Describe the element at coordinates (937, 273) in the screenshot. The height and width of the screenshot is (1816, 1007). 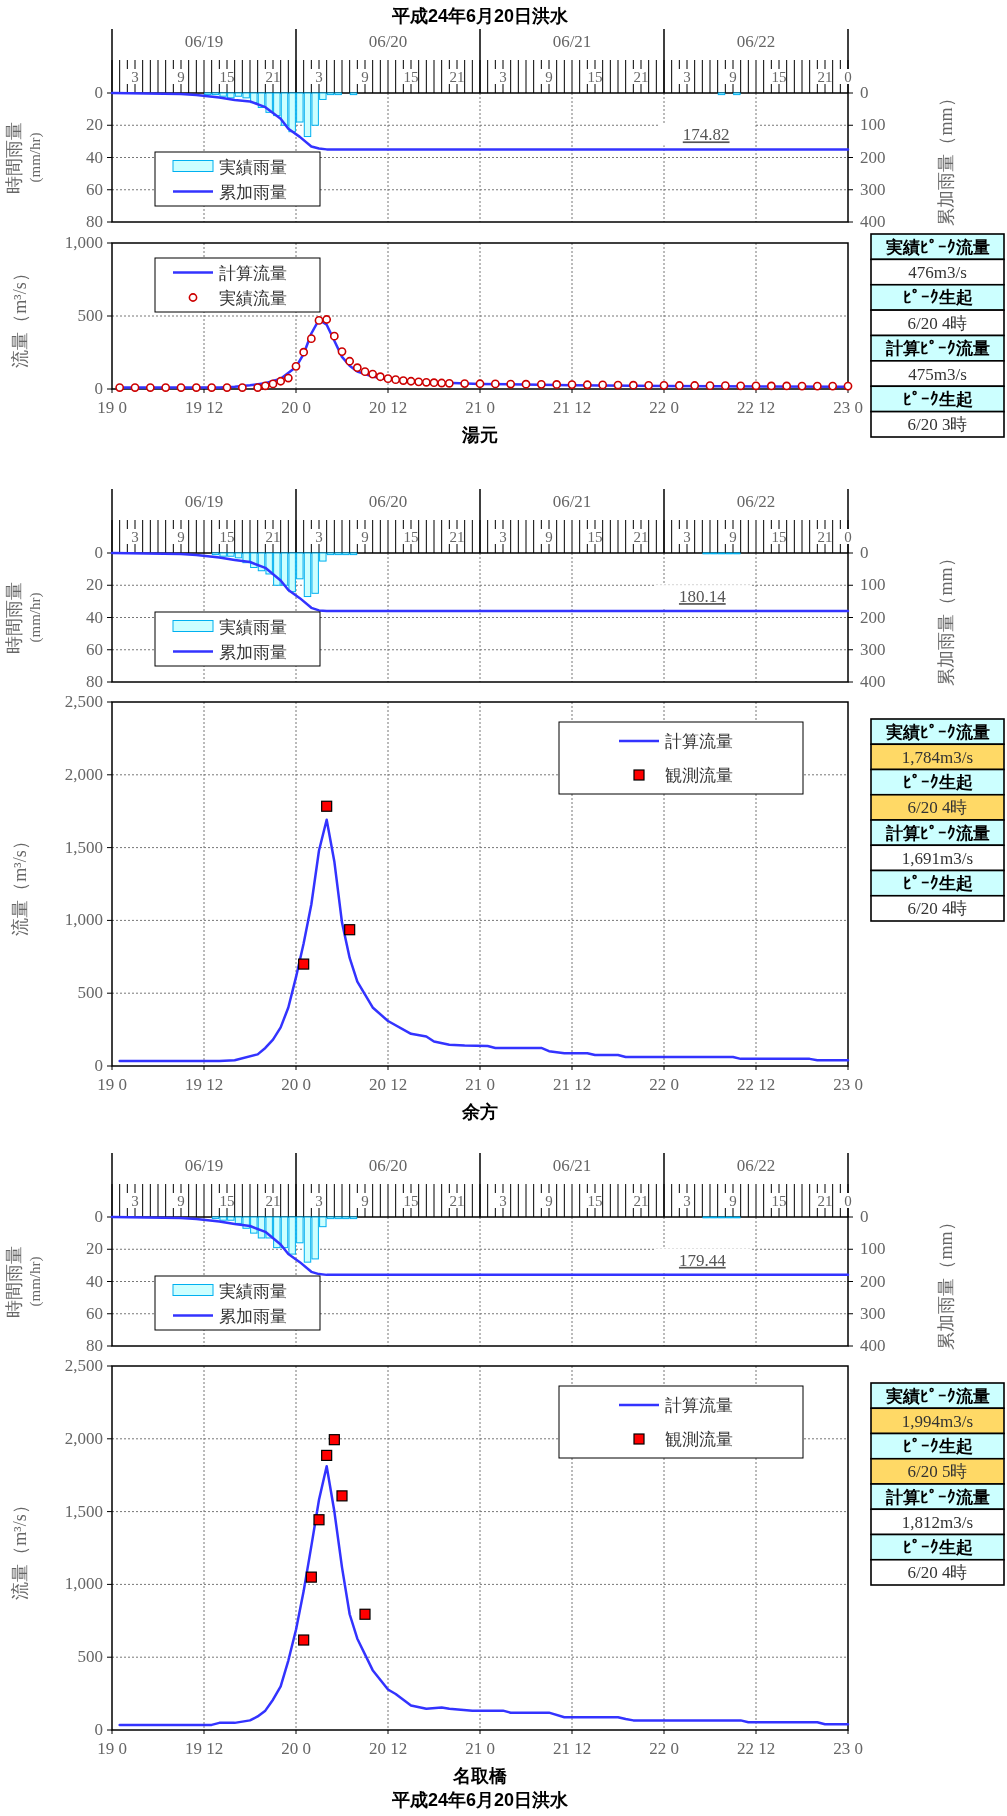
I see `text: 476m3/s` at that location.